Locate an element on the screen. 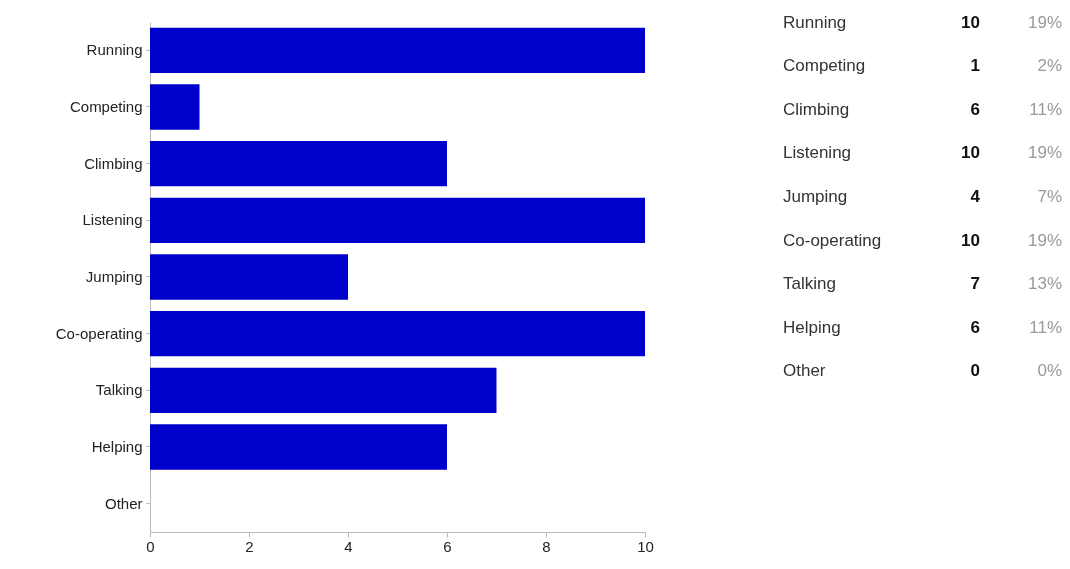 This screenshot has height=569, width=1070. y-tick-label: Talking is located at coordinates (119, 390).